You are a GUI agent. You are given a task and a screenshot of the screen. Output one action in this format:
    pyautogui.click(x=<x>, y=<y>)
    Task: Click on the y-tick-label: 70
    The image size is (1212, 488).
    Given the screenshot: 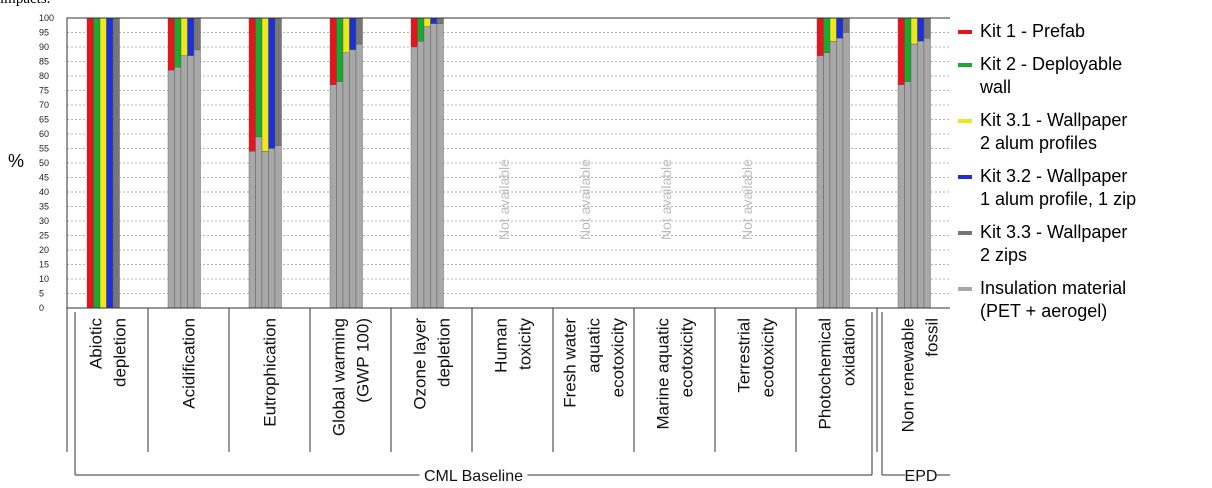 What is the action you would take?
    pyautogui.click(x=44, y=105)
    